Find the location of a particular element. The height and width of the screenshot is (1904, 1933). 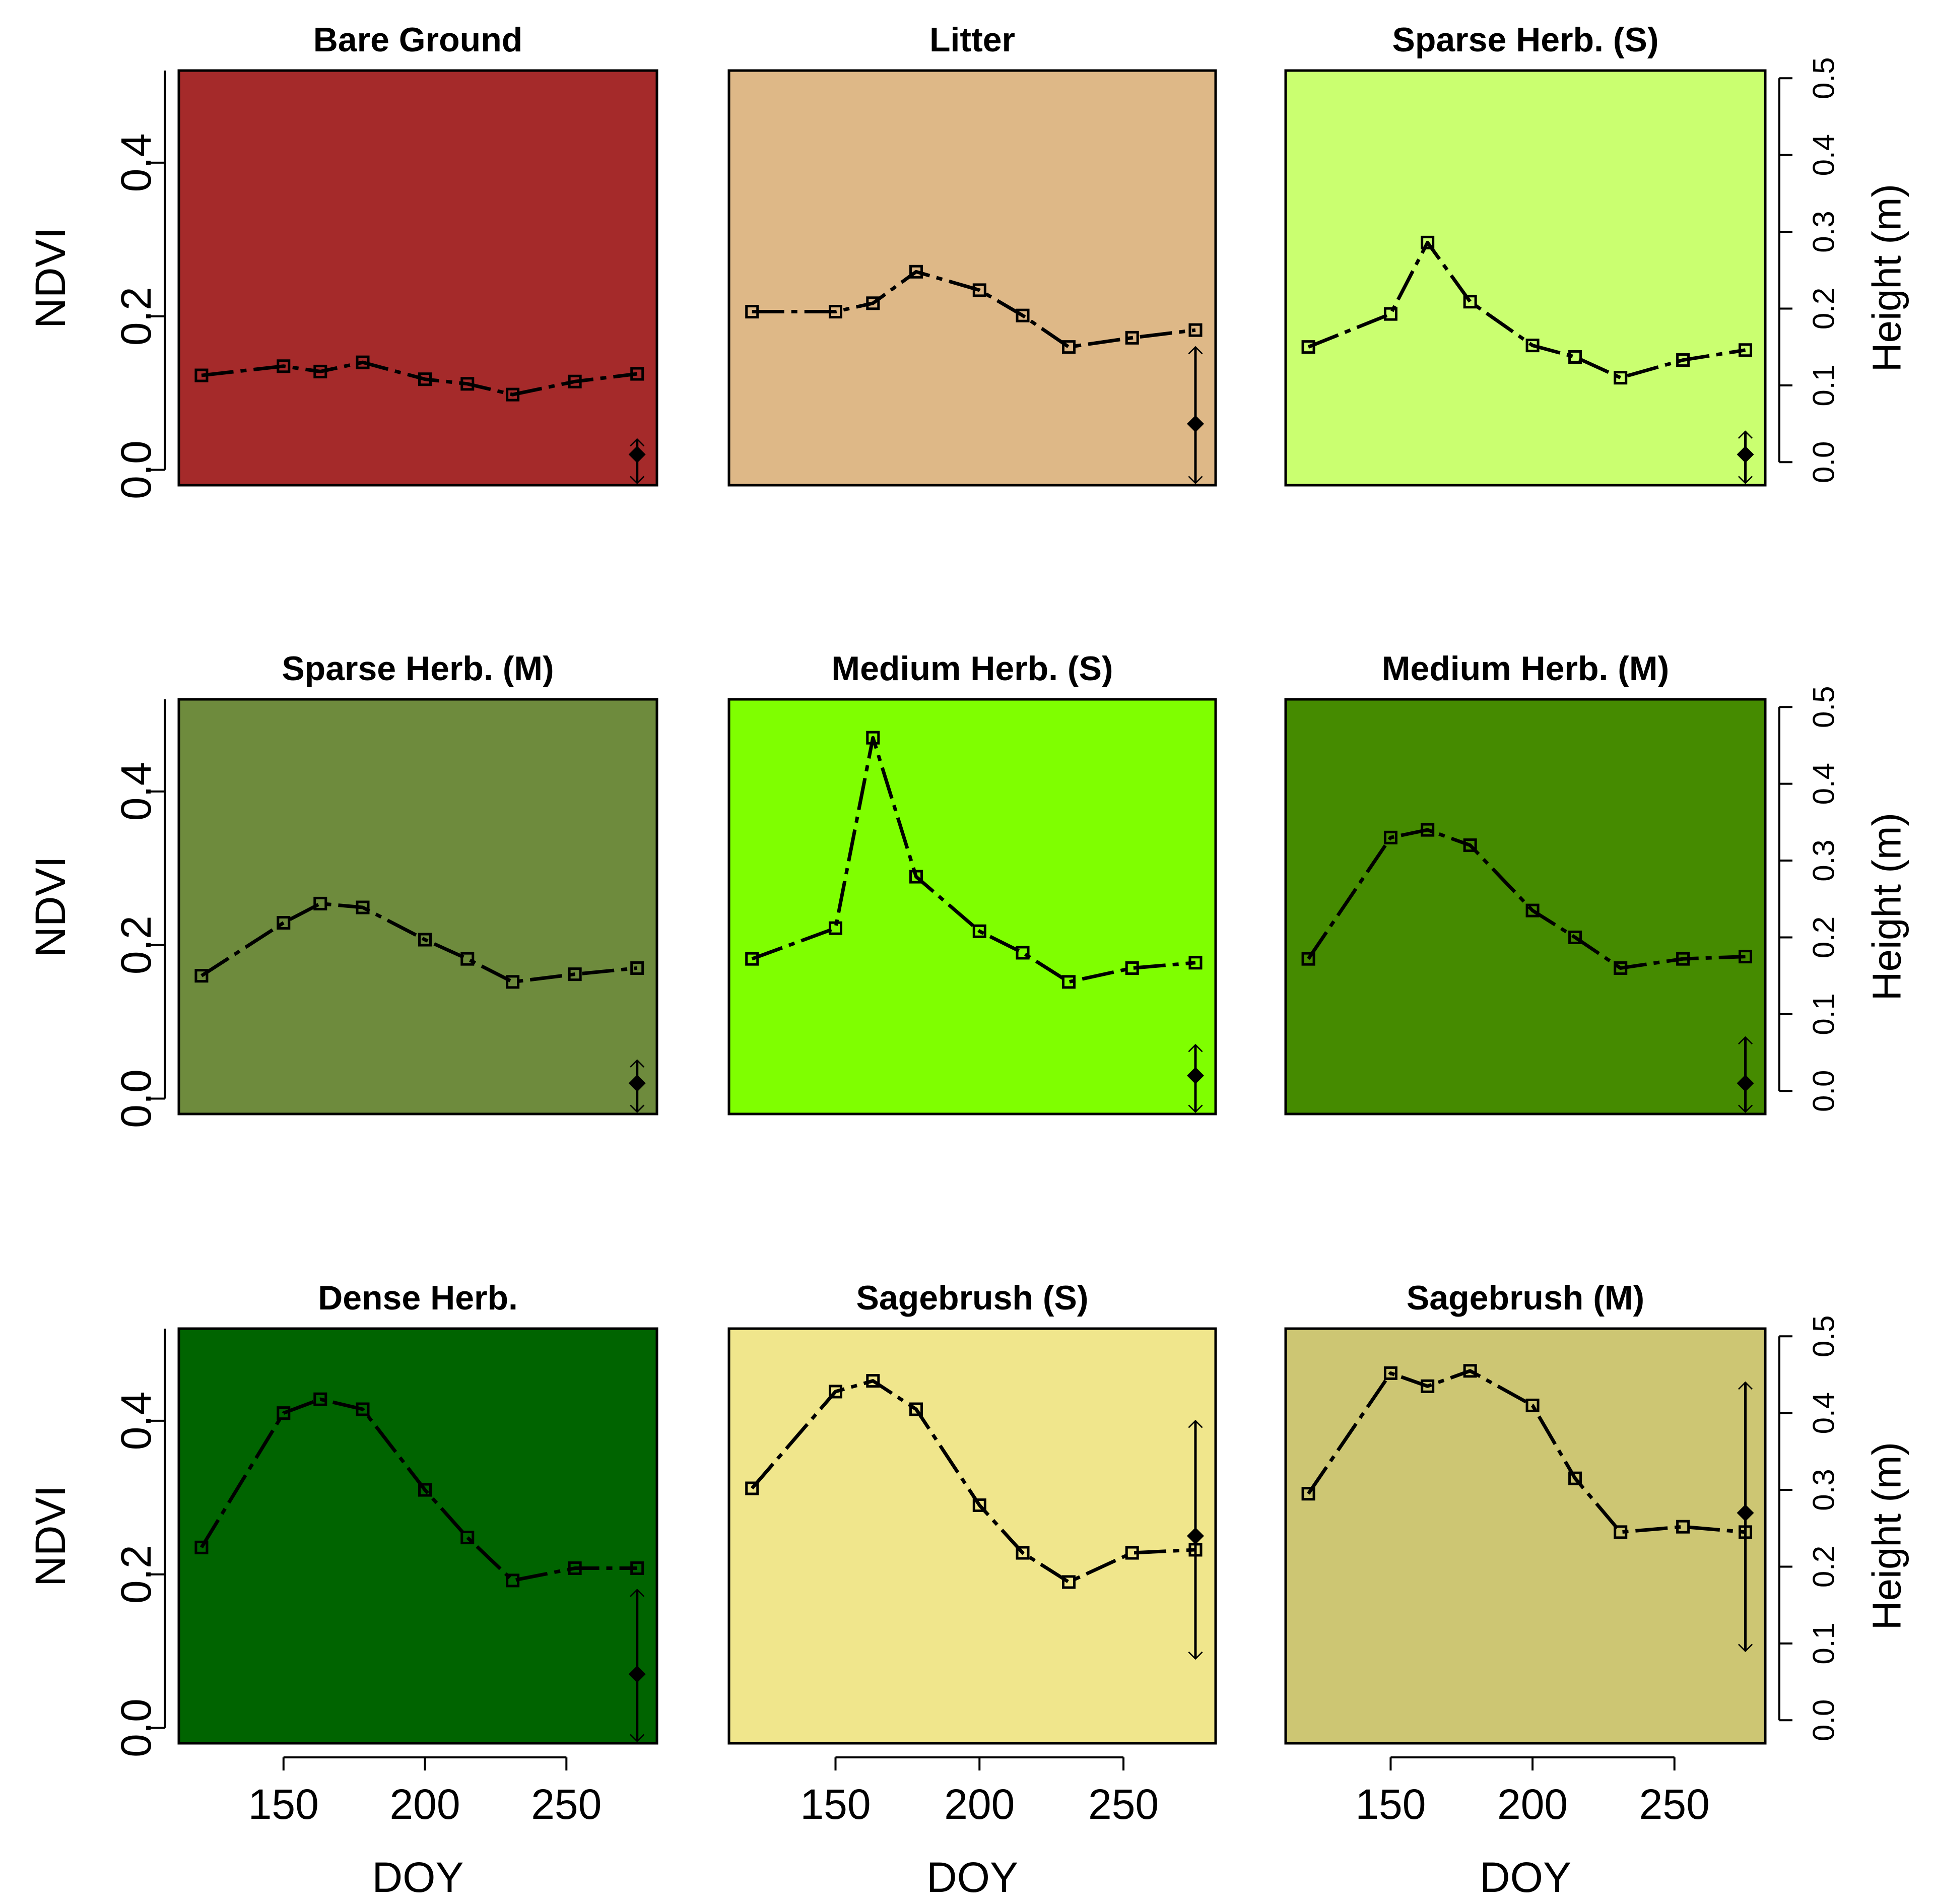

panel-title: Sparse Herb. (M) is located at coordinates (418, 669).